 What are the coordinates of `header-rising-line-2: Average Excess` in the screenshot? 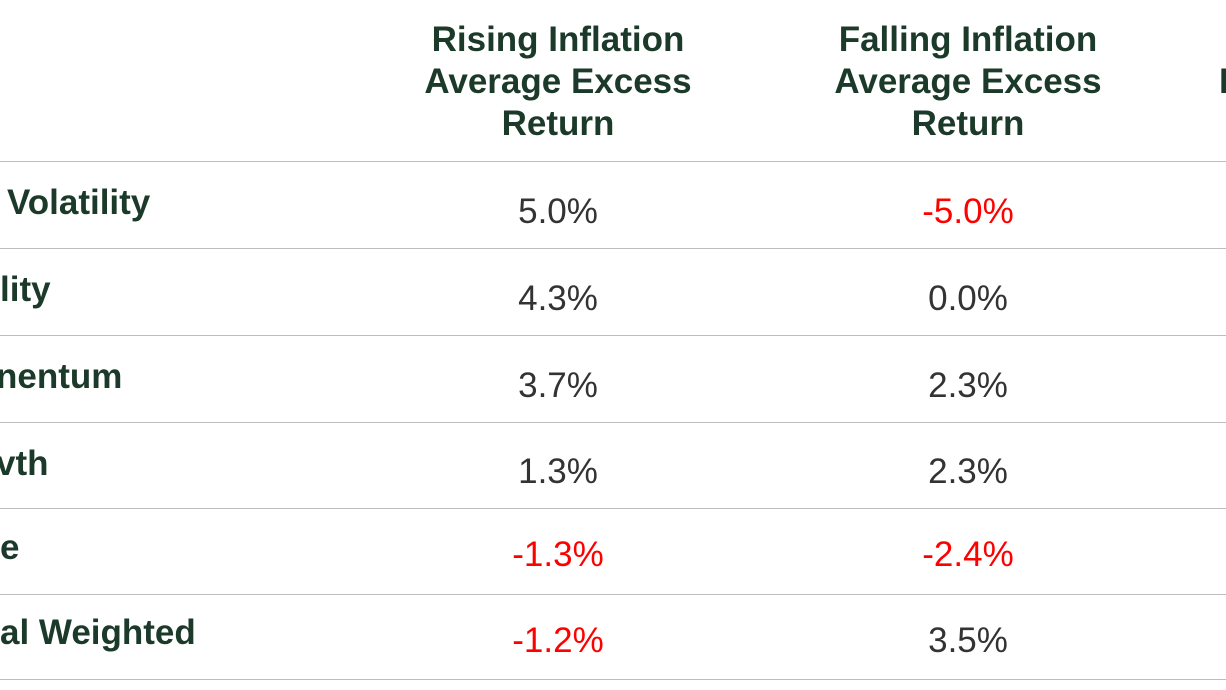 It's located at (558, 81).